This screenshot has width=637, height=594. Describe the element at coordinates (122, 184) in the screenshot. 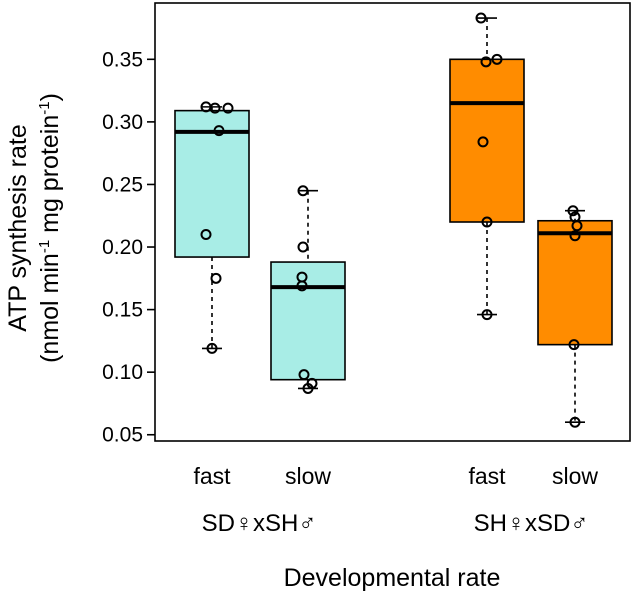

I see `y-tick-label-4: 0.25` at that location.